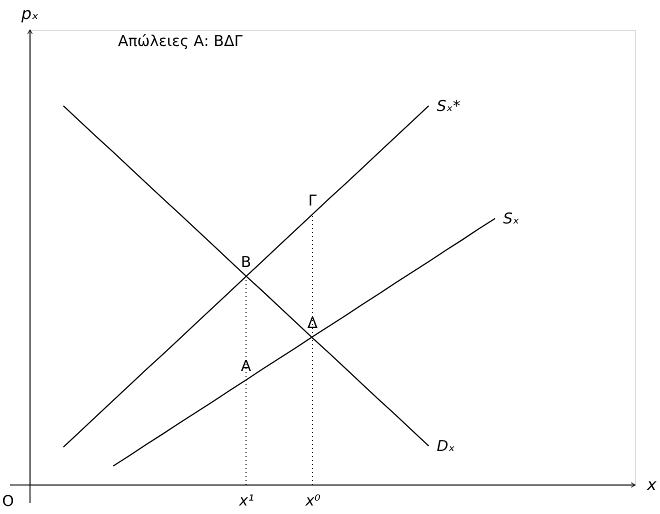 This screenshot has height=514, width=660. What do you see at coordinates (651, 484) in the screenshot?
I see `text: x` at bounding box center [651, 484].